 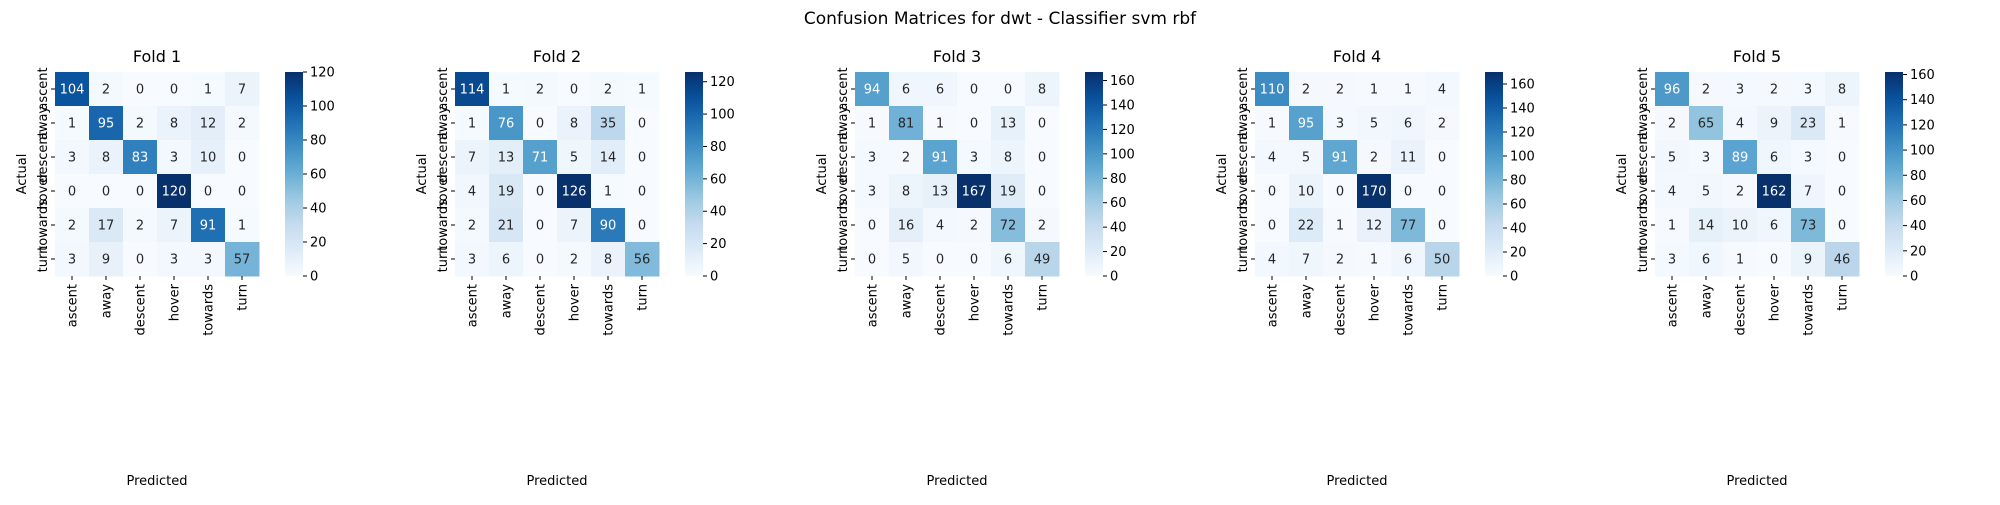 I want to click on y-tick-label: away, so click(x=1243, y=123).